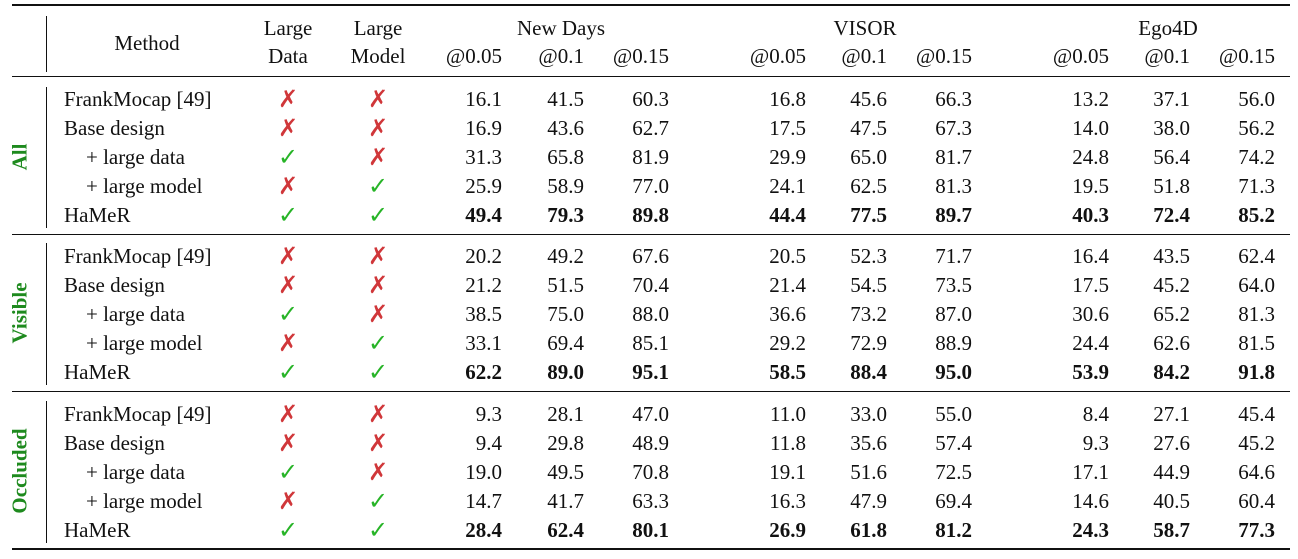 The image size is (1298, 559). Describe the element at coordinates (1256, 186) in the screenshot. I see `table-cell: 71.3` at that location.